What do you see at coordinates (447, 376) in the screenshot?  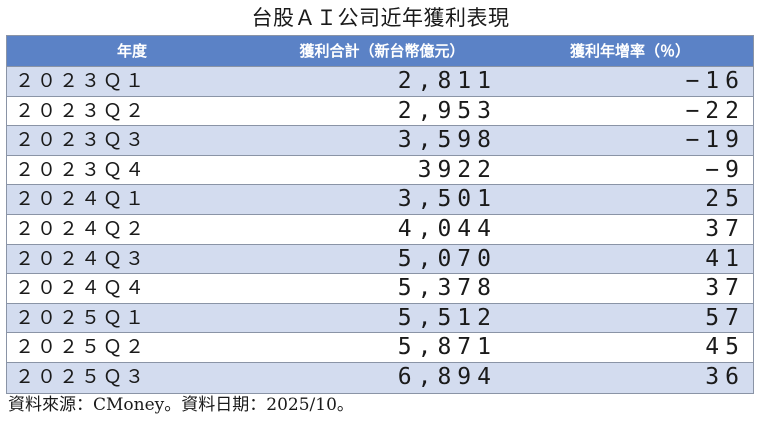 I see `profit-cell: 6,894` at bounding box center [447, 376].